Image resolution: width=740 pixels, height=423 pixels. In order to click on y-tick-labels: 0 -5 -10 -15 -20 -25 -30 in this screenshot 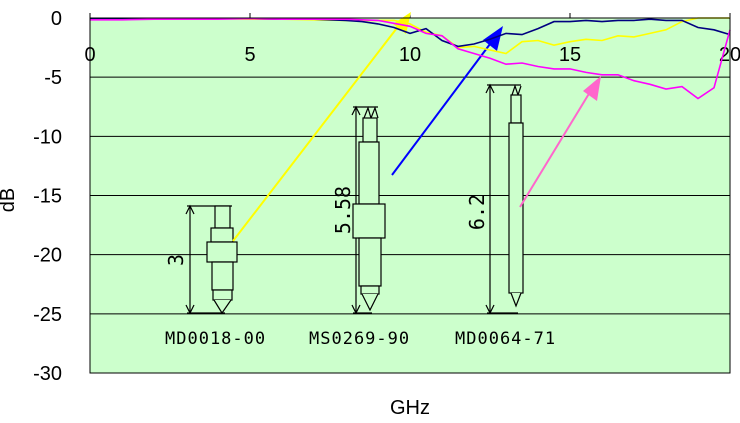, I will do `click(47, 196)`.